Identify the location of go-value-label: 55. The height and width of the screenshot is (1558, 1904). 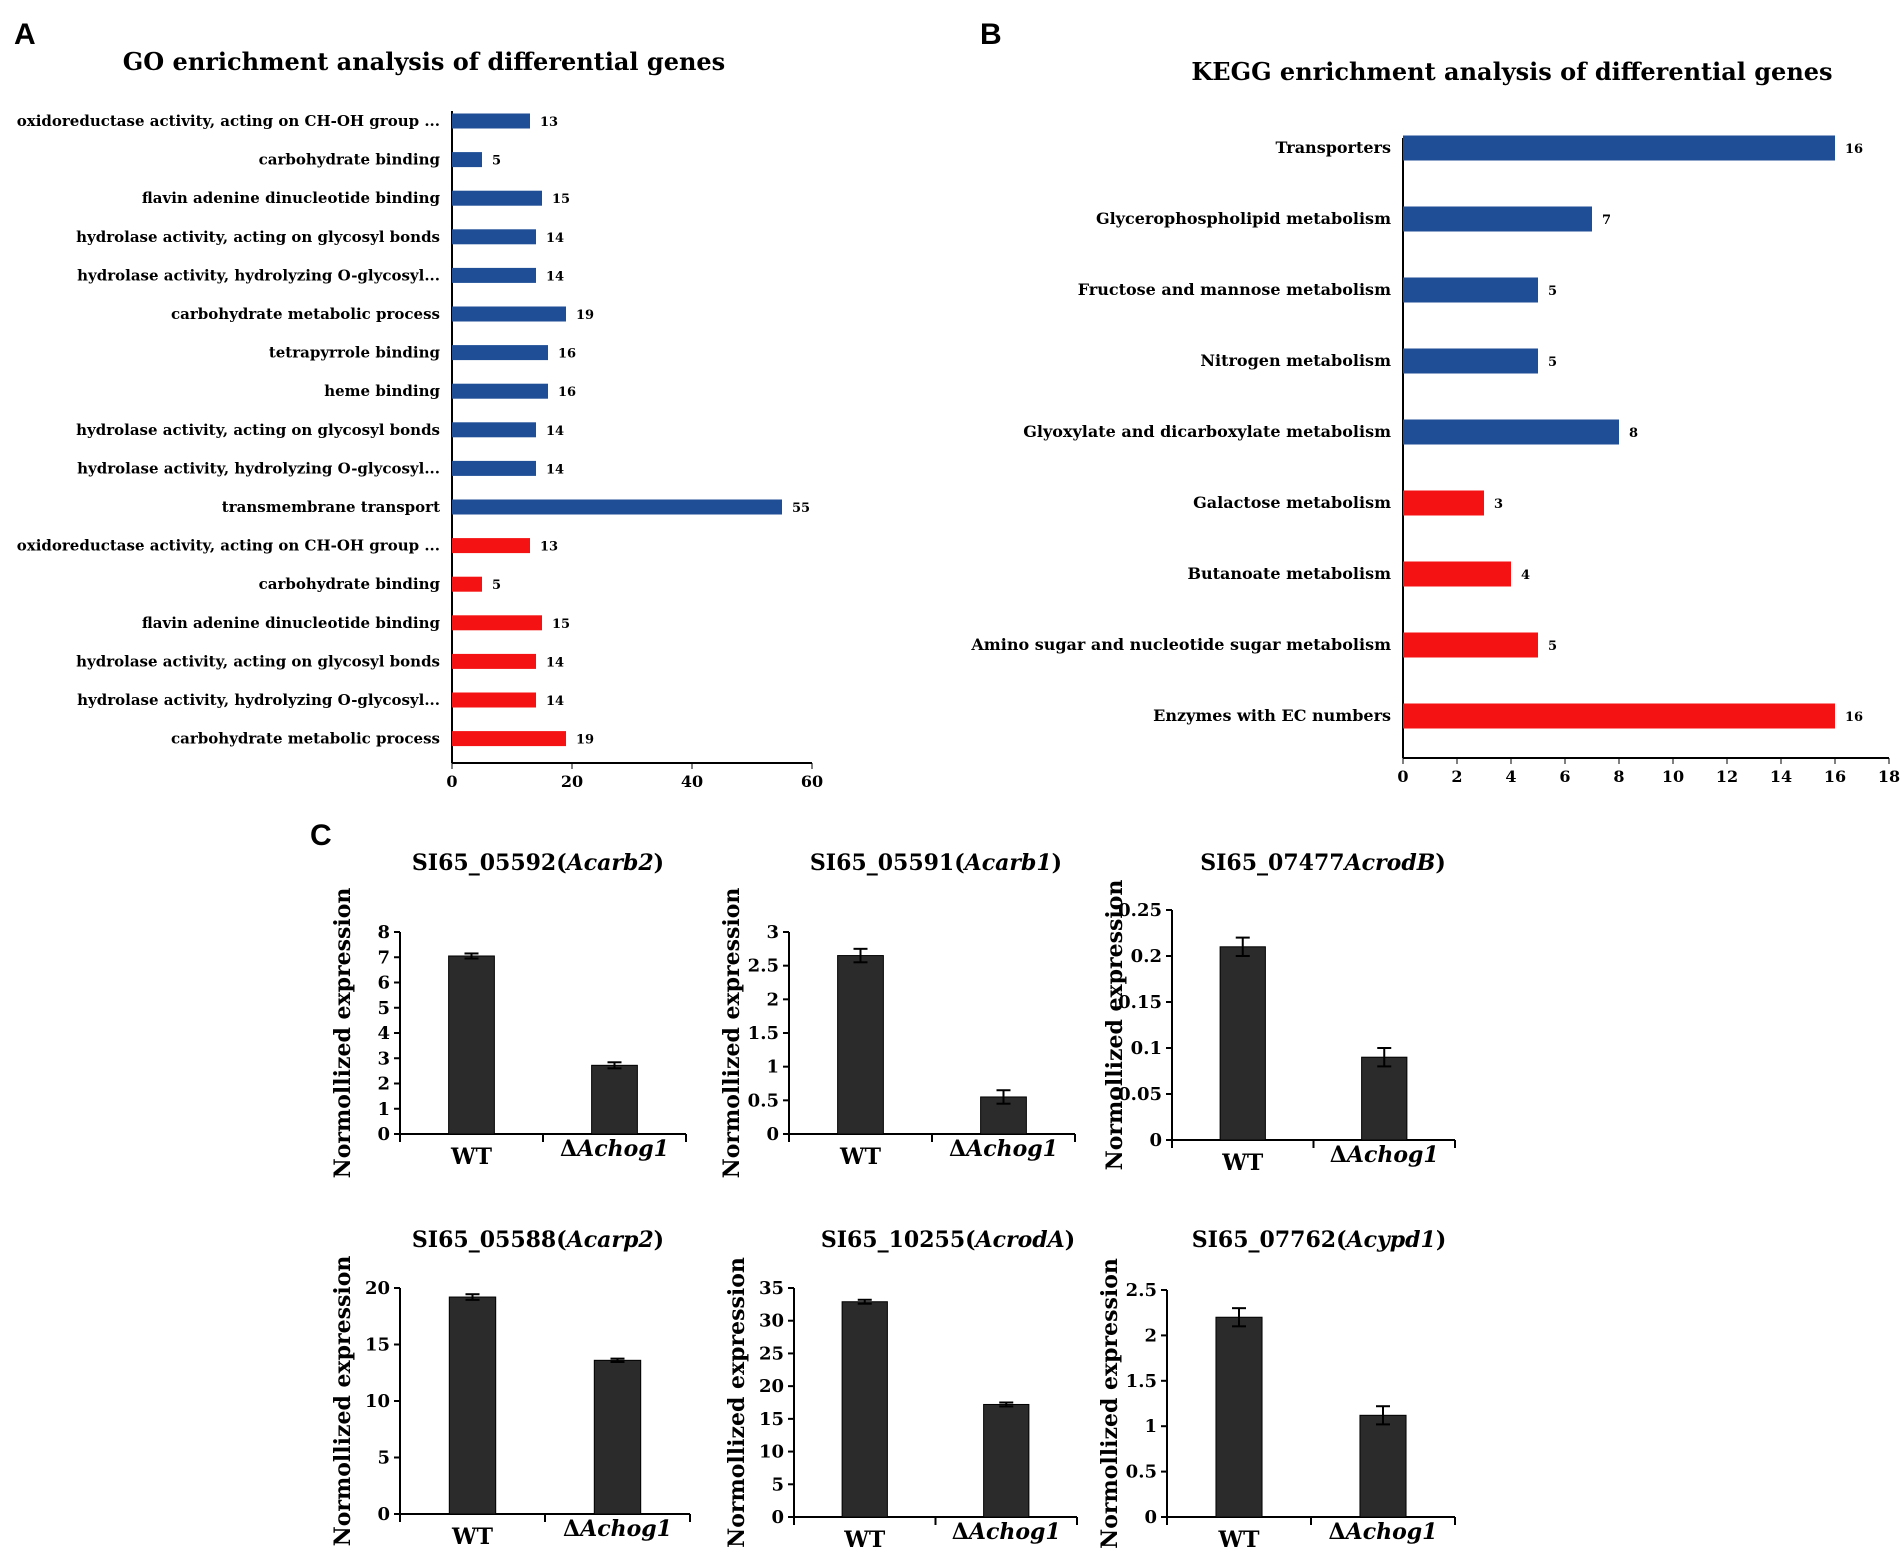
(801, 508).